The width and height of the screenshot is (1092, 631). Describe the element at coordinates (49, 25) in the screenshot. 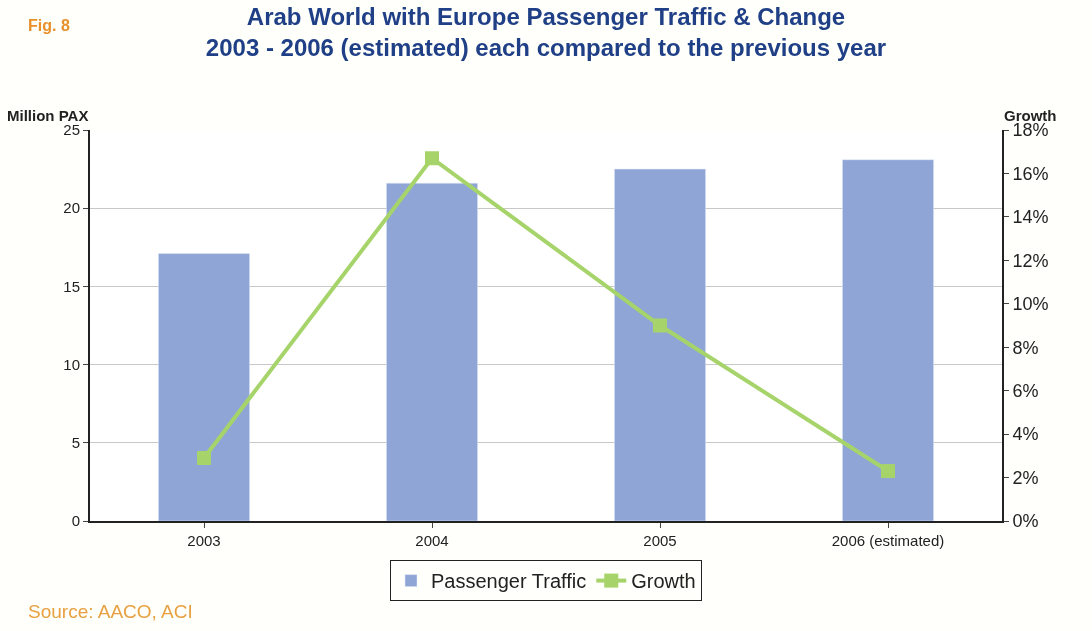

I see `caption: Fig. 8` at that location.